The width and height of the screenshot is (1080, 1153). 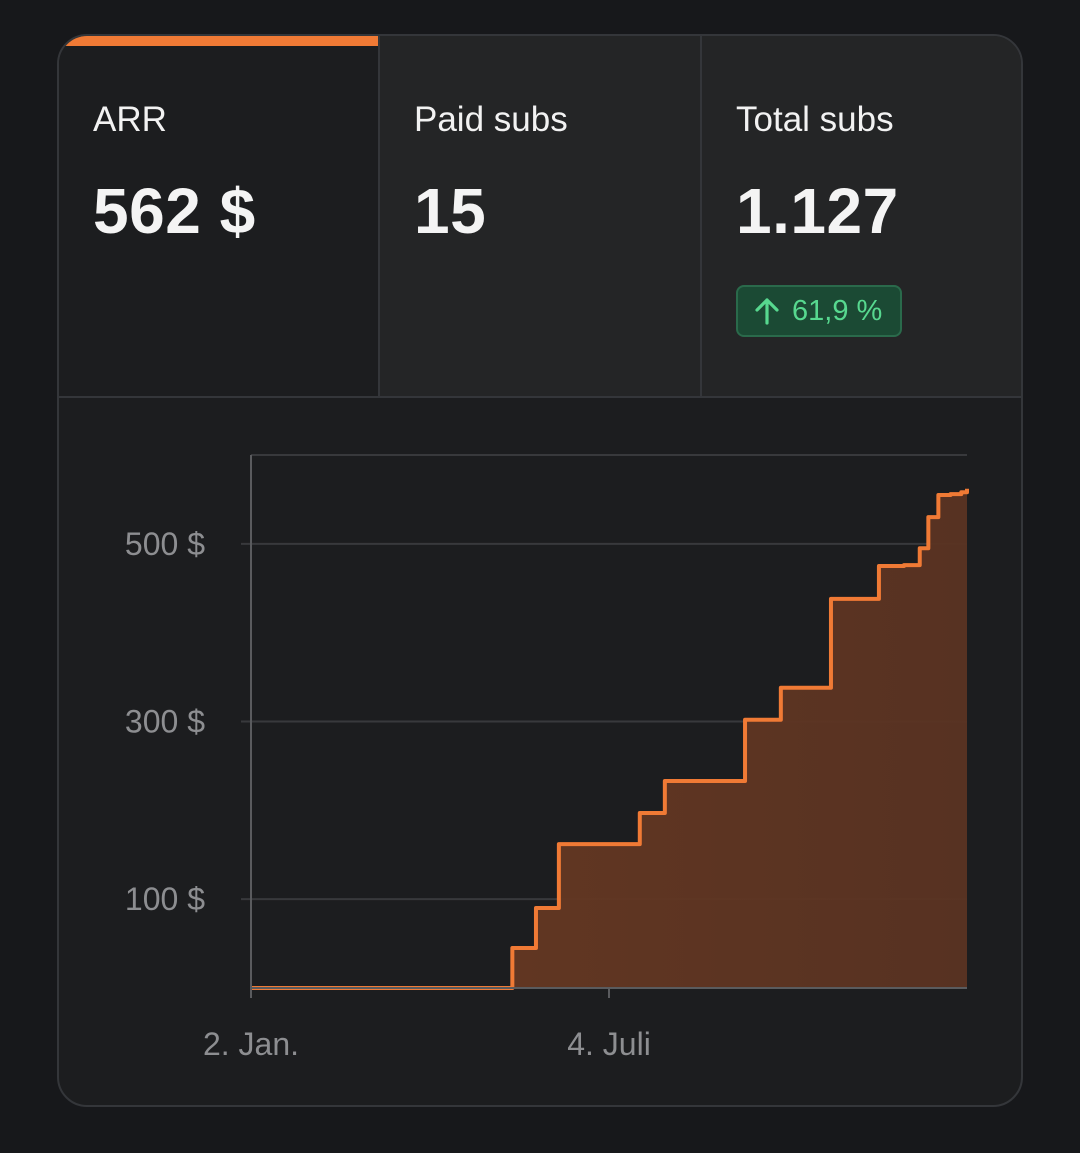 I want to click on change-badge: 61,9 %, so click(x=819, y=311).